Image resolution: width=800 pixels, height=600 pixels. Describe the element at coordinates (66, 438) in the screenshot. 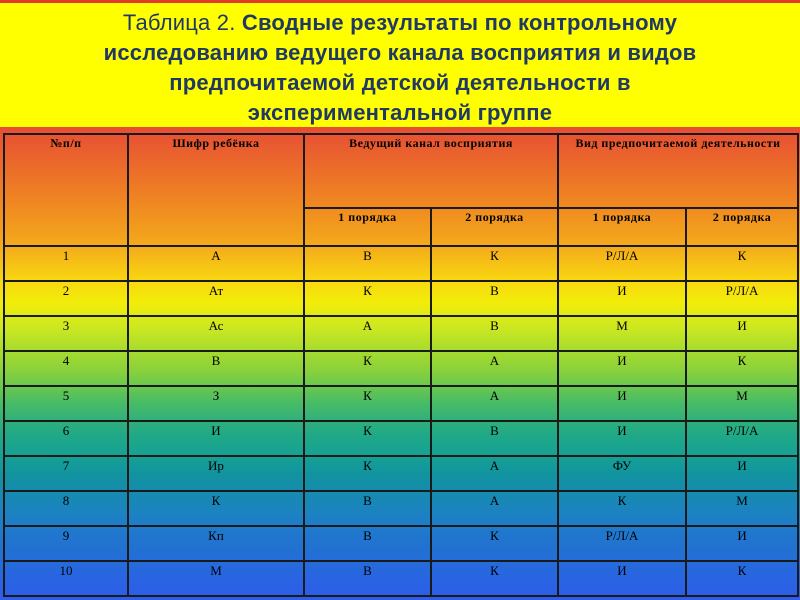

I see `row-number-cell: 6` at that location.